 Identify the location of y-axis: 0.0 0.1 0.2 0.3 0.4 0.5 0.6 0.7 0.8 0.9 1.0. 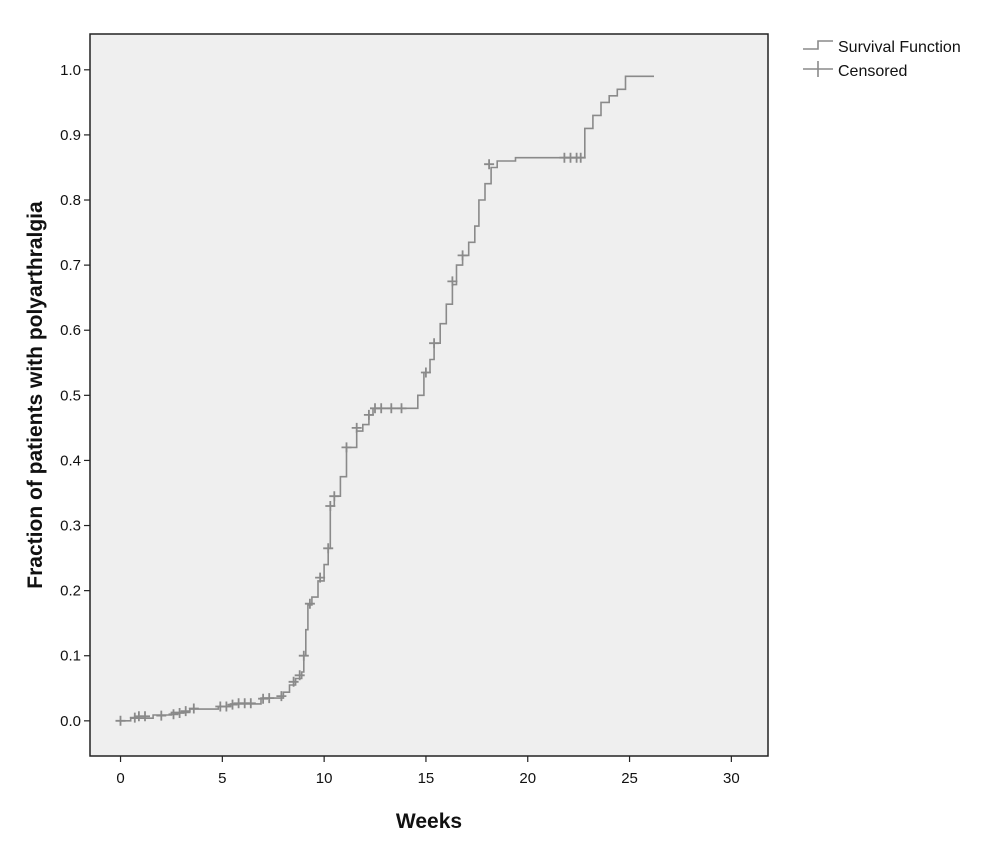
(75, 396).